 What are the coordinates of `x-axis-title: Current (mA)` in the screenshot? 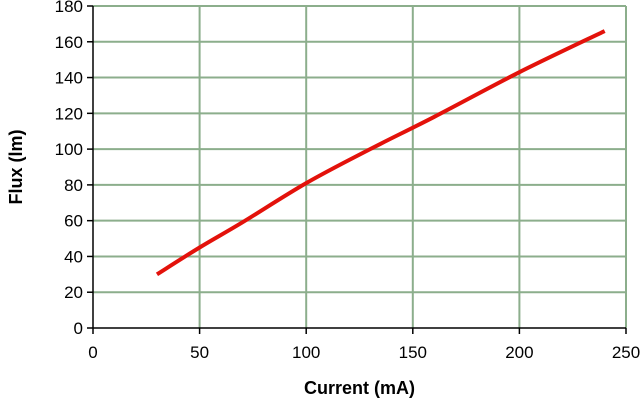 It's located at (359, 388).